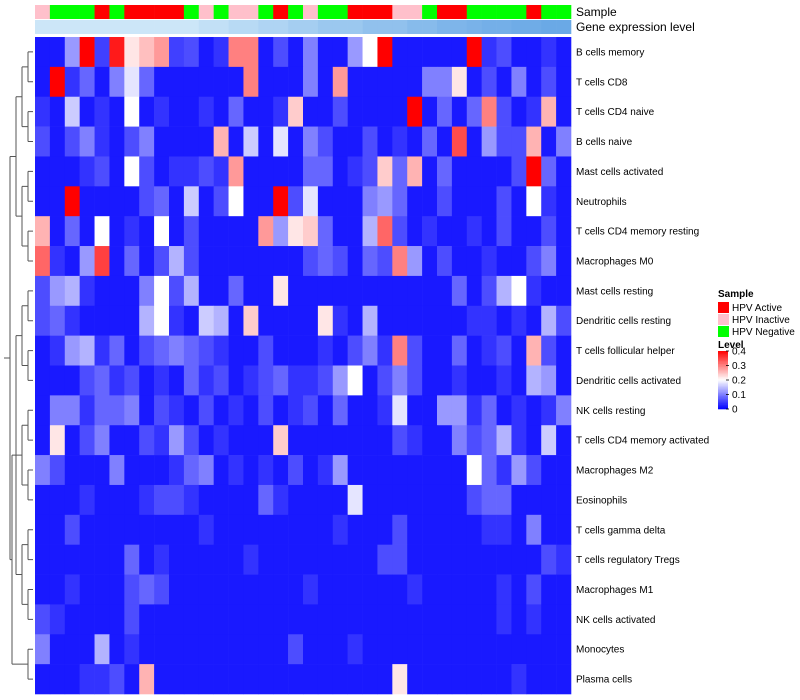 This screenshot has height=700, width=800. I want to click on level-legend-tick-label: 0.1, so click(739, 395).